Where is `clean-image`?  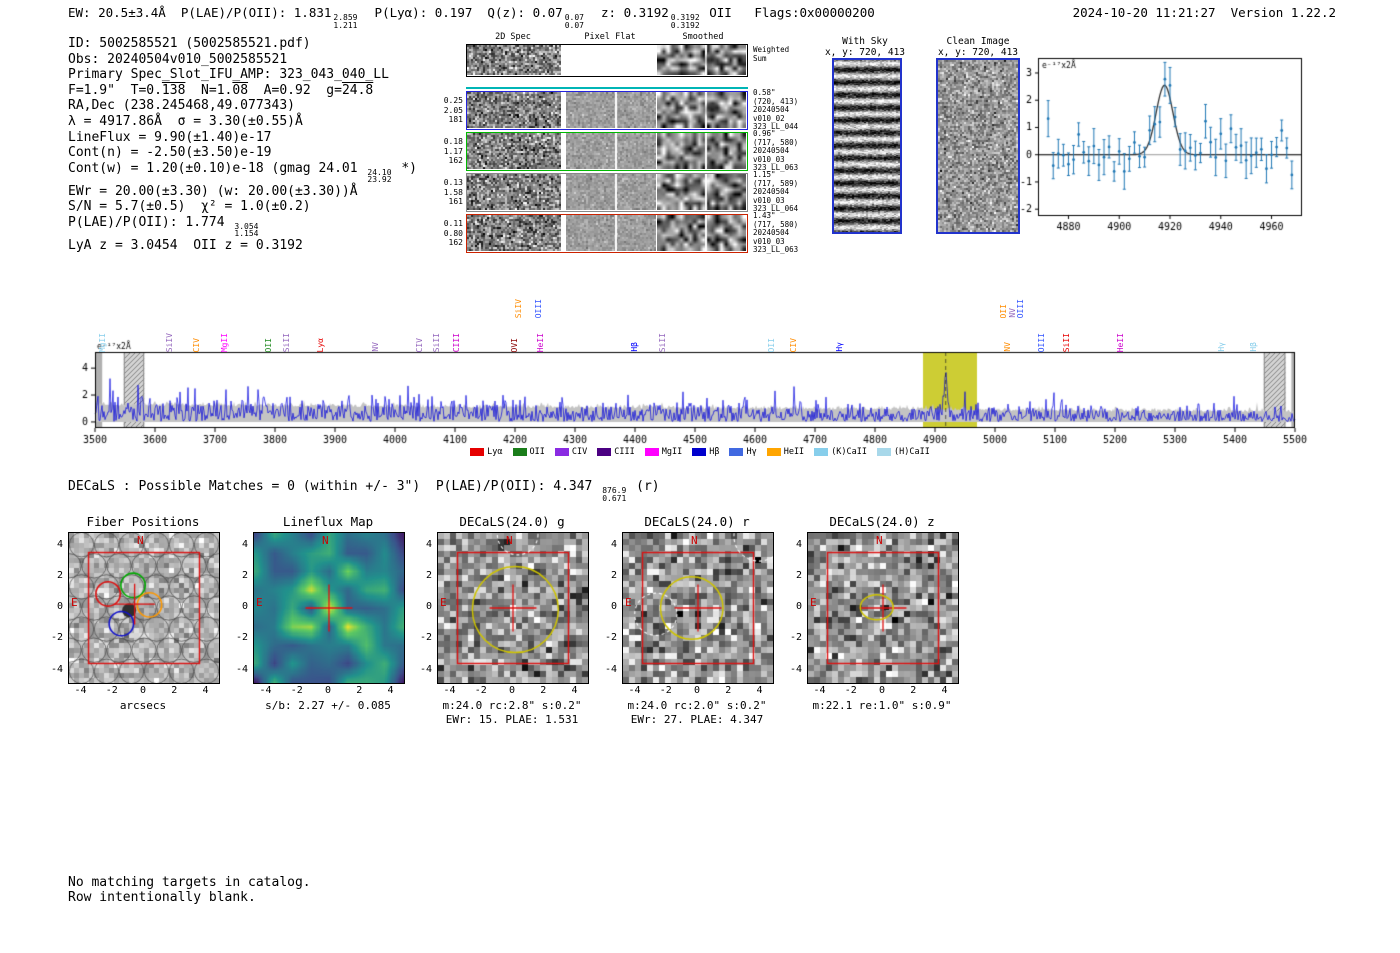
clean-image is located at coordinates (978, 146).